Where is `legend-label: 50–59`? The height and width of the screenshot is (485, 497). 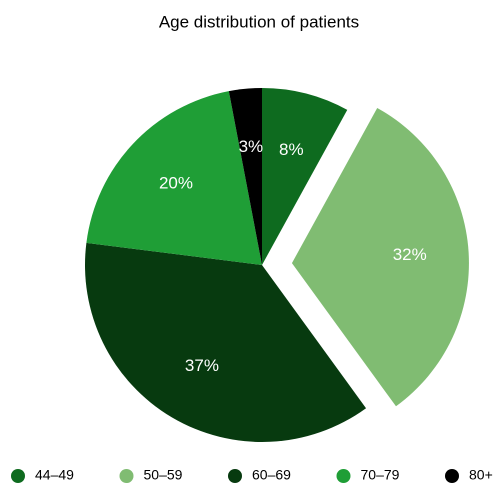 legend-label: 50–59 is located at coordinates (163, 475).